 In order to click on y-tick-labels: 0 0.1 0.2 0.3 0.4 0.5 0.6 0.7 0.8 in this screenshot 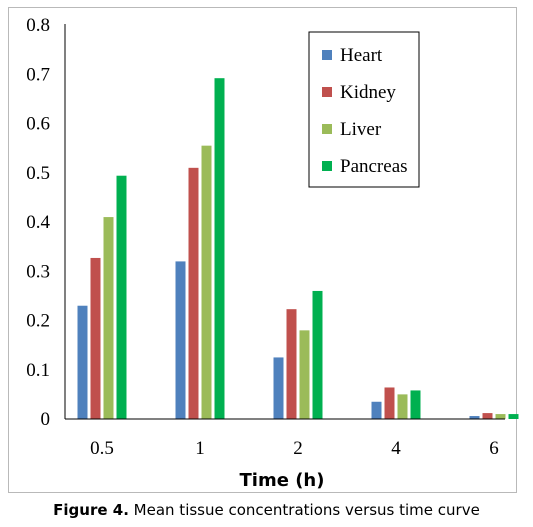, I will do `click(38, 222)`.